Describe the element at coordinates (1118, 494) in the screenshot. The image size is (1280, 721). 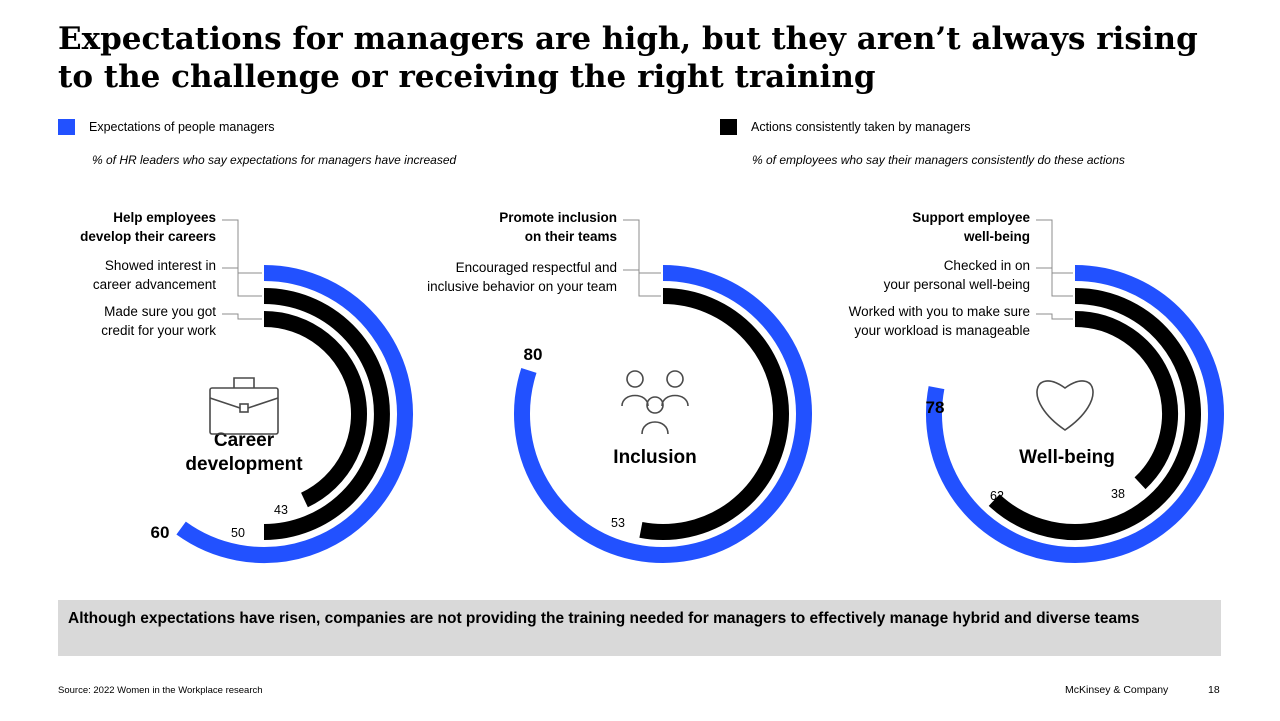
I see `action-value-3-2: 38` at that location.